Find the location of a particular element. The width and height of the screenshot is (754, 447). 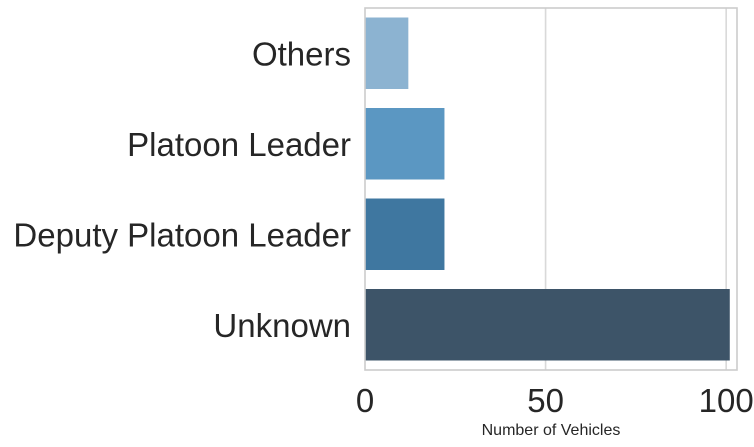

category-label: Unknown is located at coordinates (282, 325).